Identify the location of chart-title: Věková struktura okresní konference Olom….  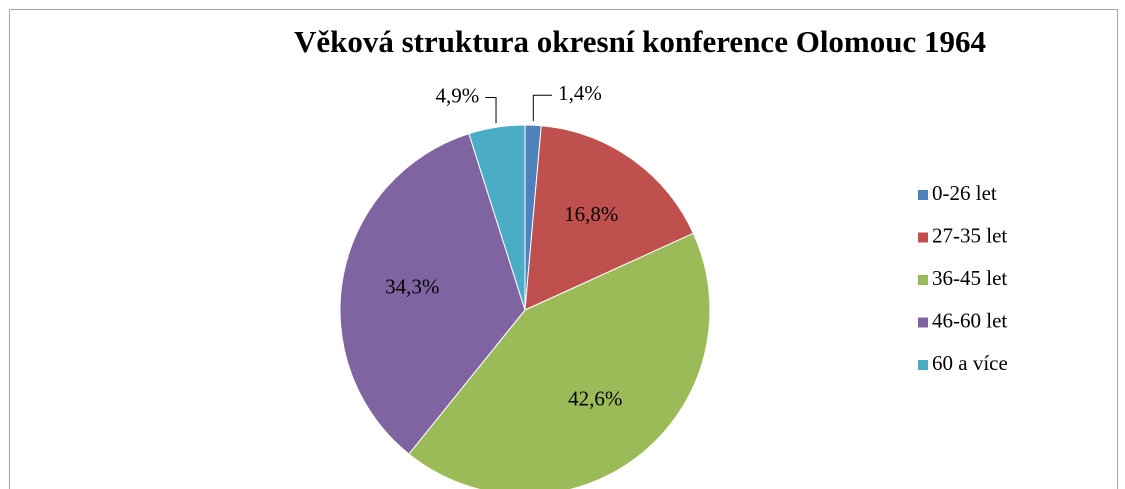
(640, 41).